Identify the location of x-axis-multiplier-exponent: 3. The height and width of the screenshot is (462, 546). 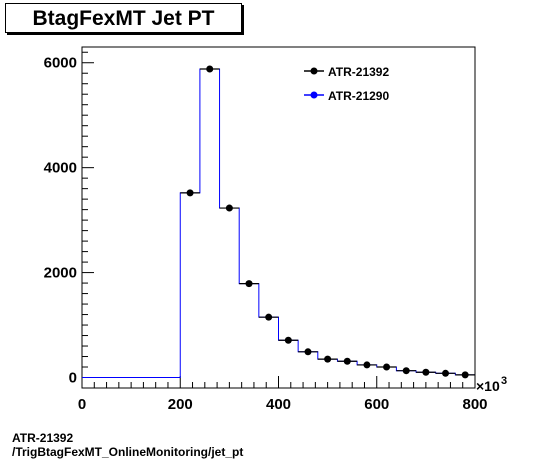
(504, 381).